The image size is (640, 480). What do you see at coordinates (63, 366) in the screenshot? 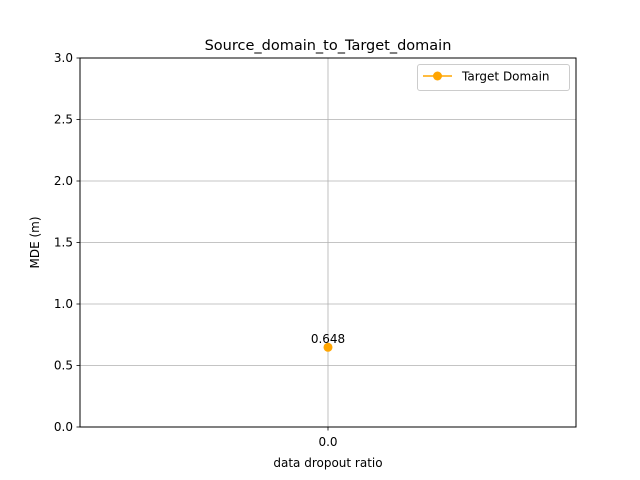
I see `y-tick-label: 0.5` at bounding box center [63, 366].